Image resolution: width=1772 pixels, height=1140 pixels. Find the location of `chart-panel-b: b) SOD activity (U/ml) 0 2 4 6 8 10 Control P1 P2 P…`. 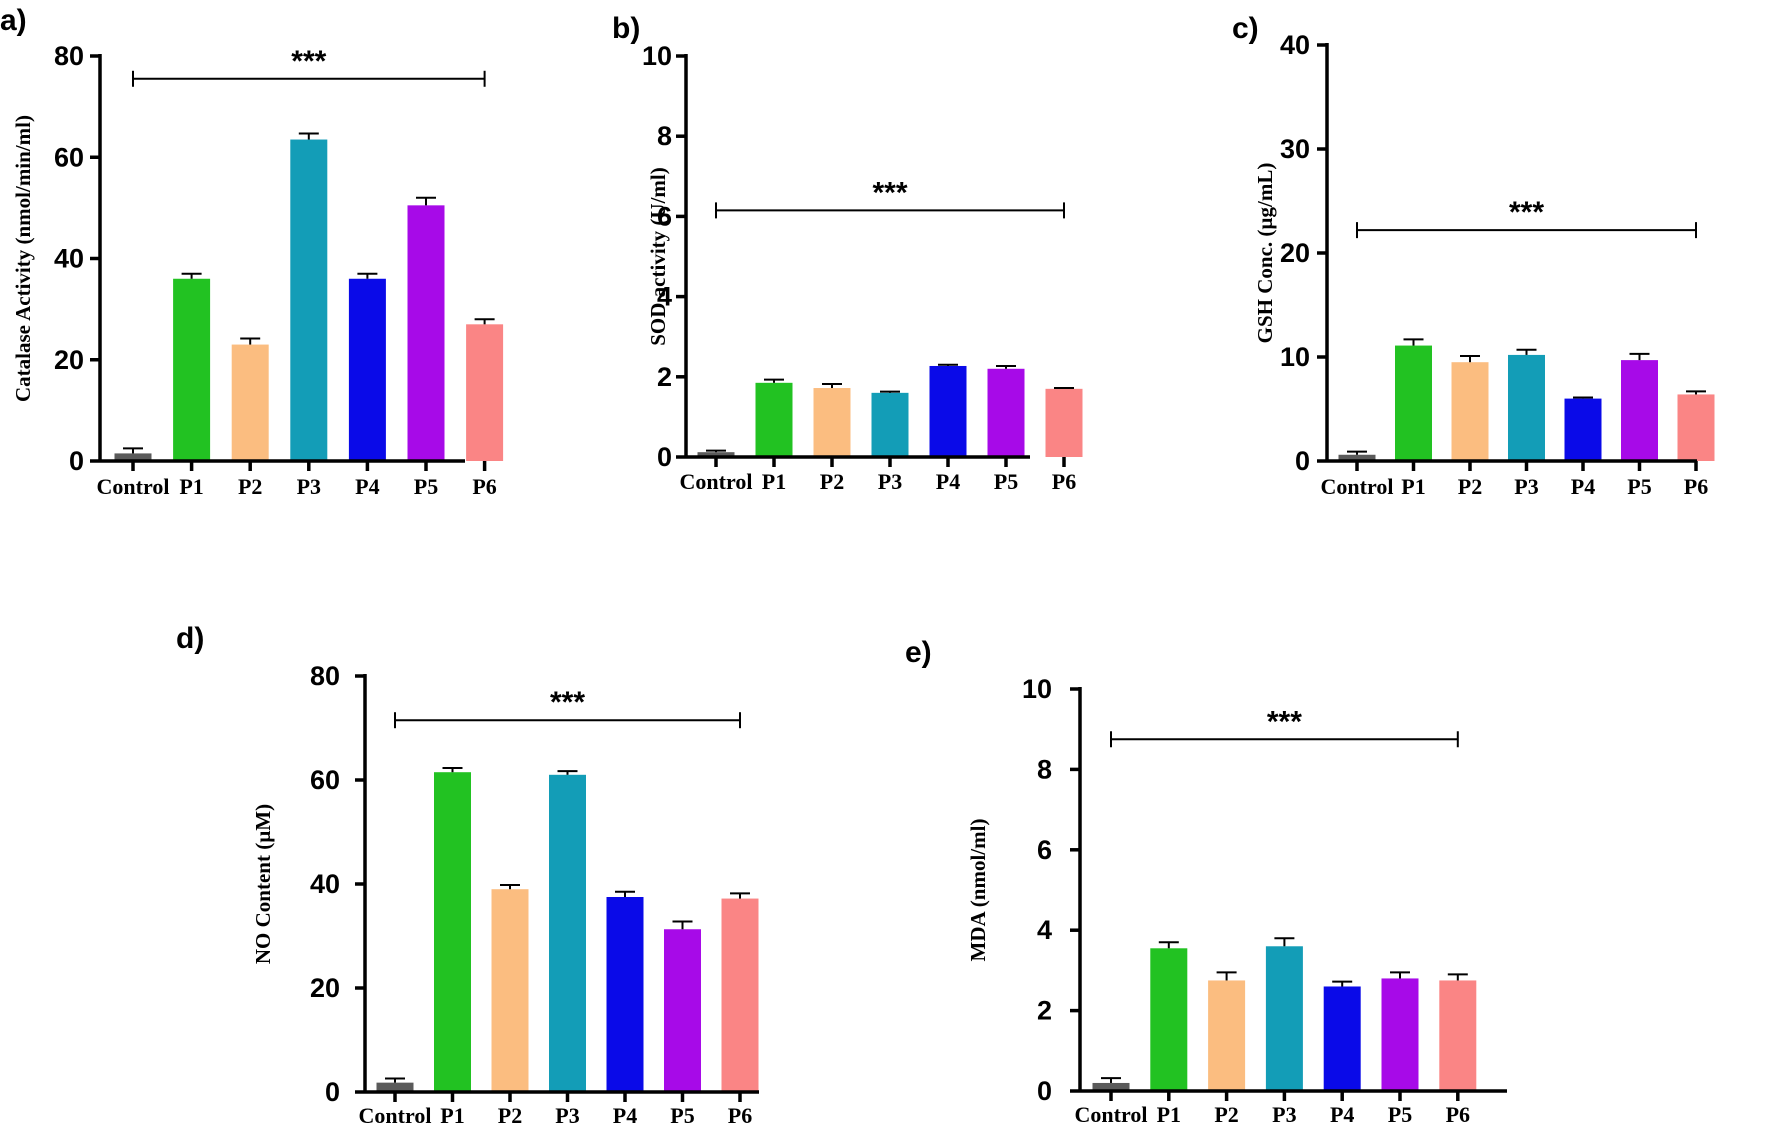

chart-panel-b: b) SOD activity (U/ml) 0 2 4 6 8 10 Control P1 P2 P… is located at coordinates (847, 253).